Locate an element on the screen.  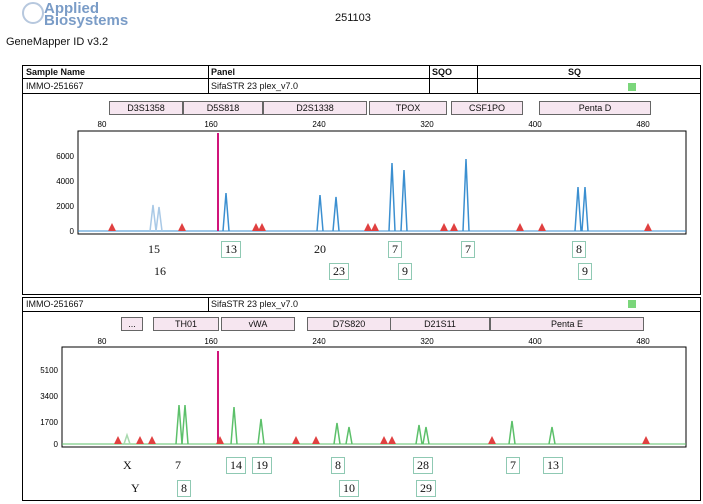
app-name: GeneMapper ID v3.2 is located at coordinates (57, 42).